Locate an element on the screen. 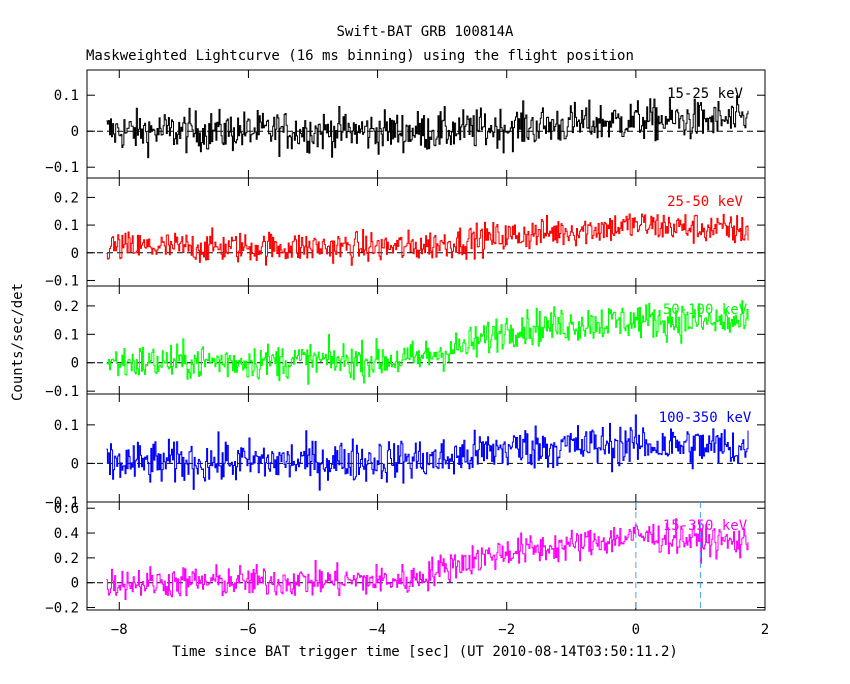 This screenshot has width=850, height=684. x-tick-label: −4 is located at coordinates (377, 630).